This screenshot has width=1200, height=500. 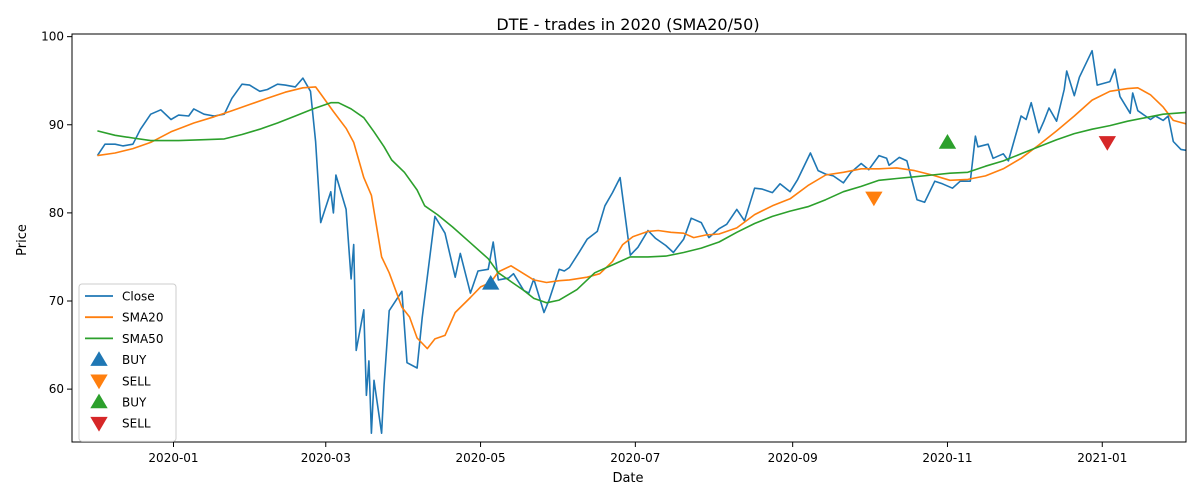 I want to click on x-tick-label: 2020-03, so click(x=326, y=458).